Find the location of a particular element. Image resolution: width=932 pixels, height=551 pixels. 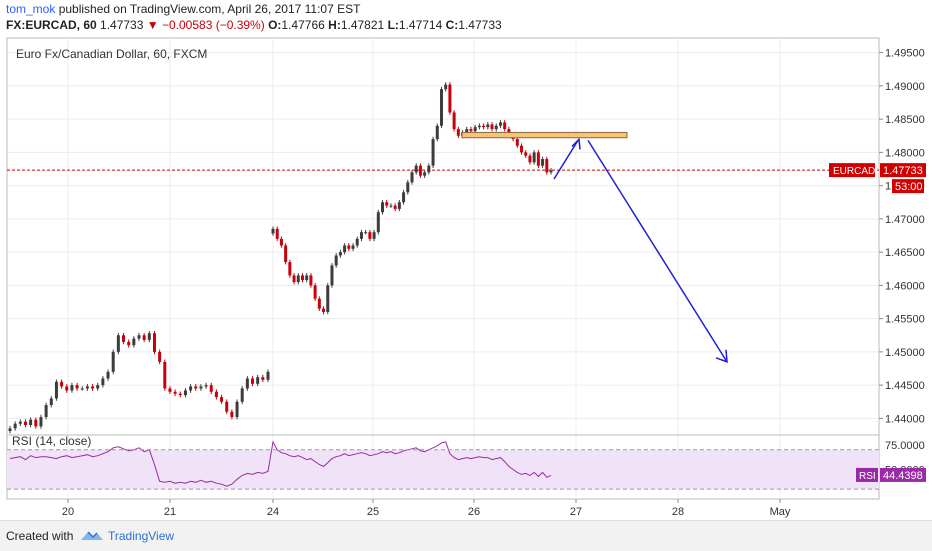

time-axis: 20 21 24 25 26 27 28 May is located at coordinates (426, 508).